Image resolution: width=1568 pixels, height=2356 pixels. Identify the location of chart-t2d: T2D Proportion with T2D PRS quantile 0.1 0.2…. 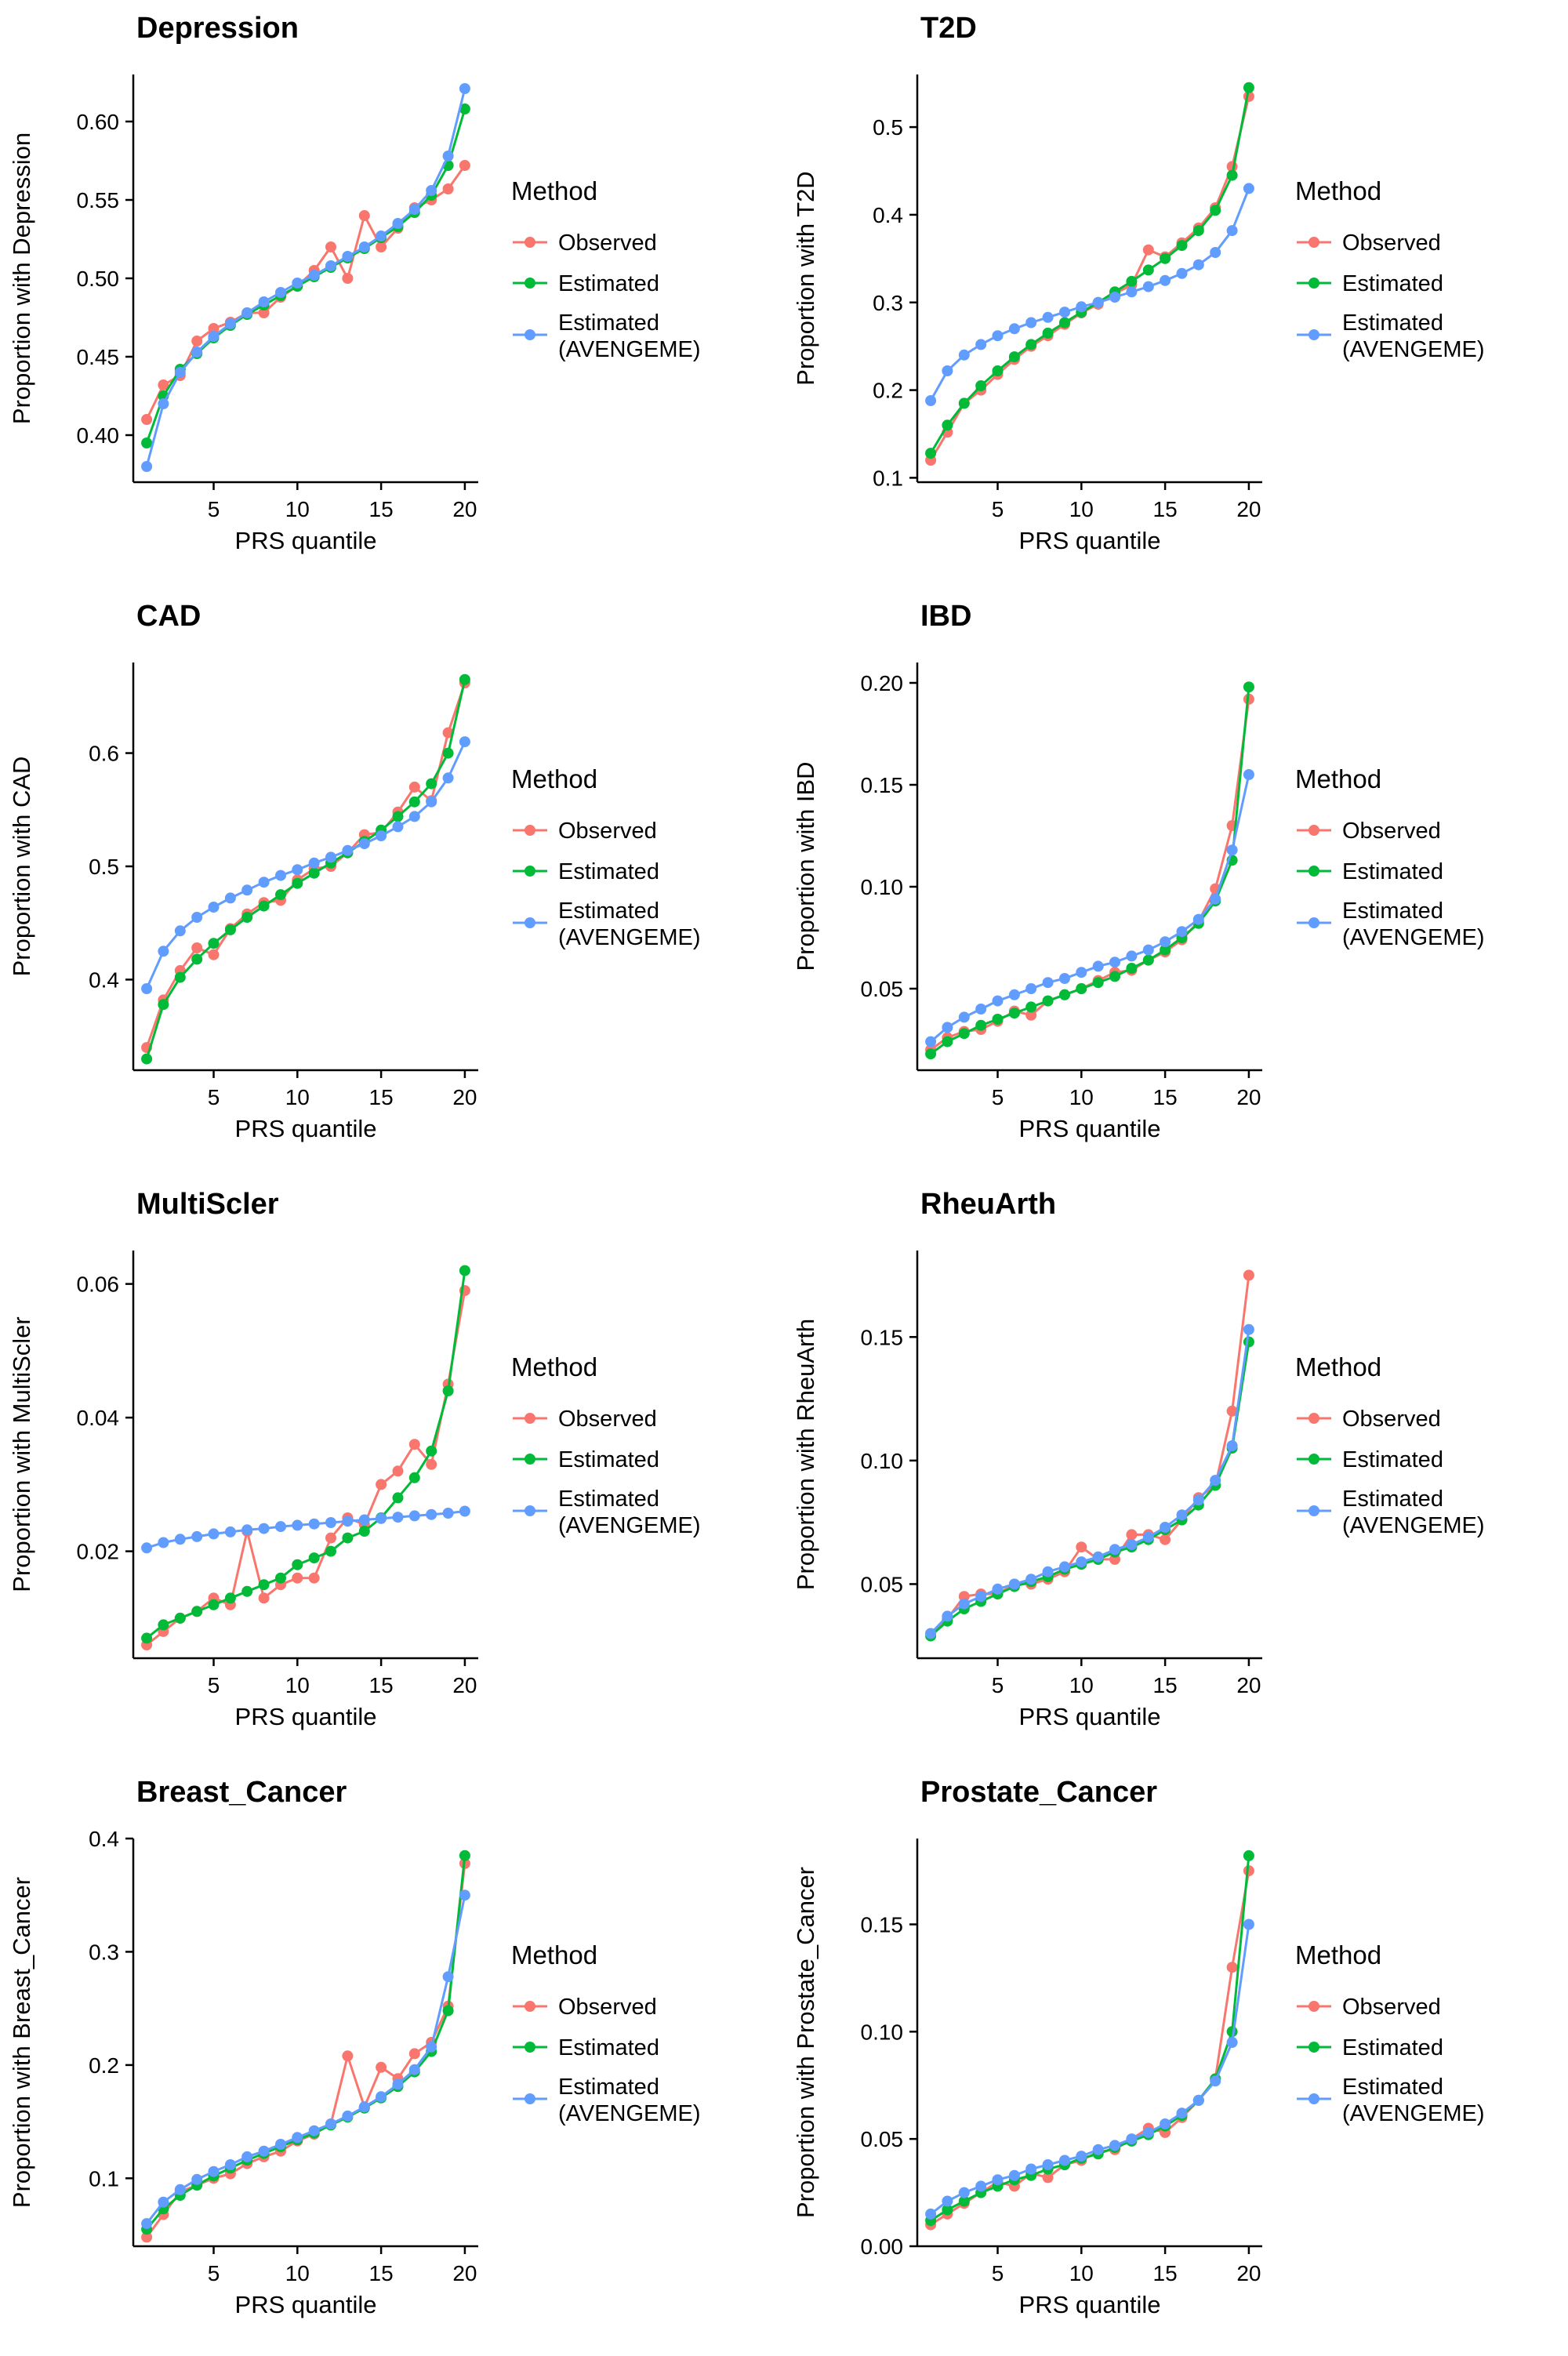
(1138, 283).